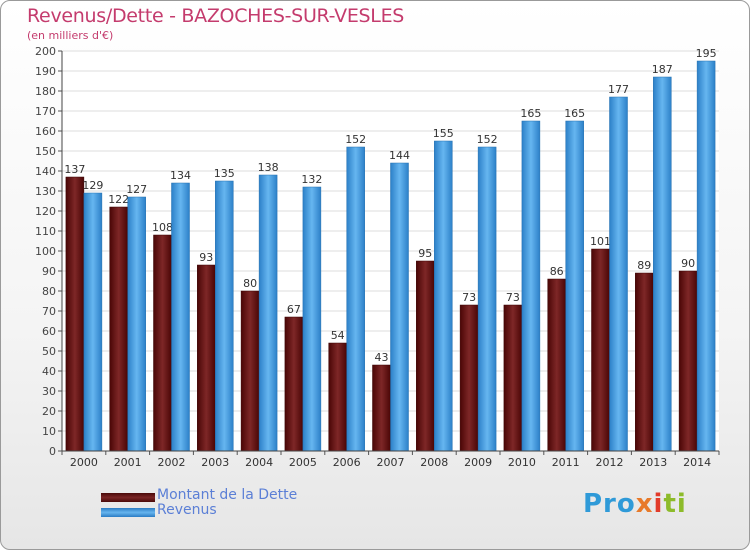 The width and height of the screenshot is (750, 550). I want to click on y-tick-label: 120, so click(45, 211).